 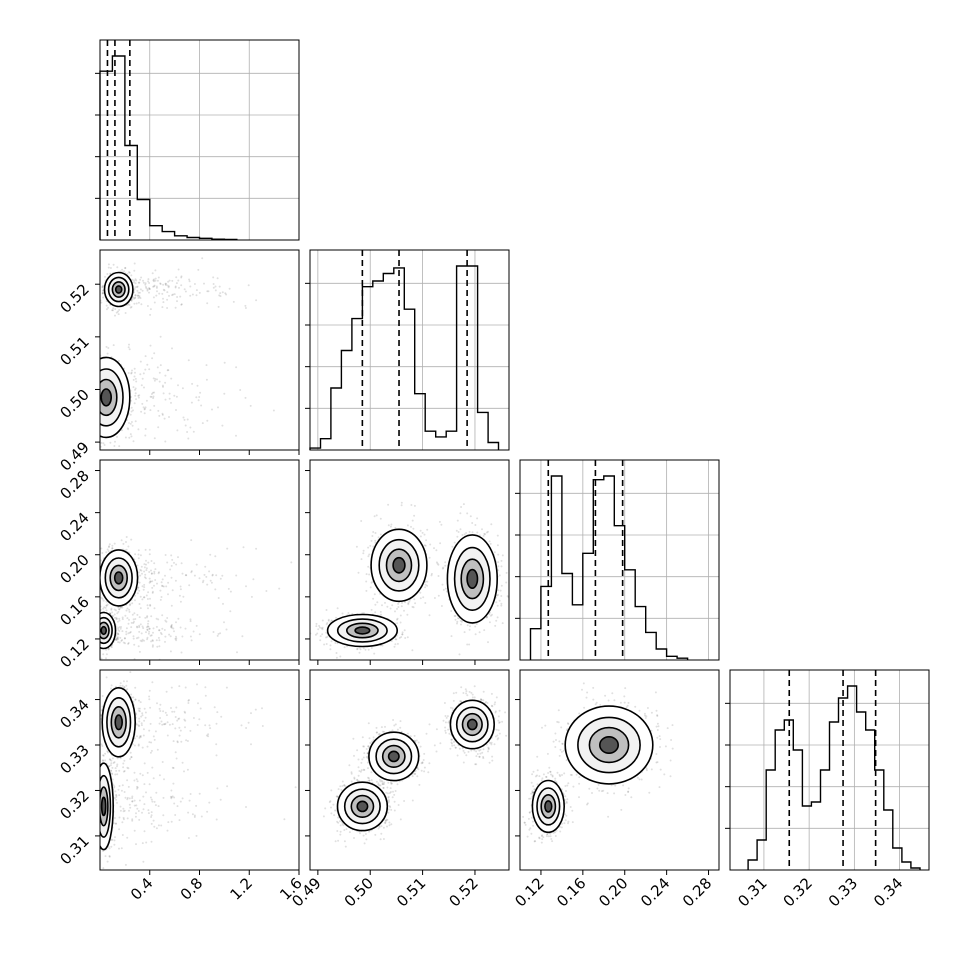 I want to click on panel-frame, so click(x=199, y=560).